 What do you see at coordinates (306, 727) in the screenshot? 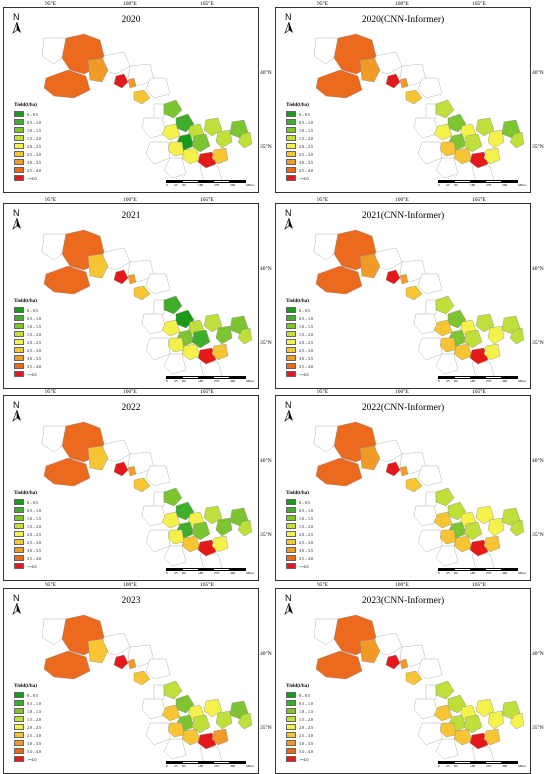
I see `legend-label: 2.0 – 2.5` at bounding box center [306, 727].